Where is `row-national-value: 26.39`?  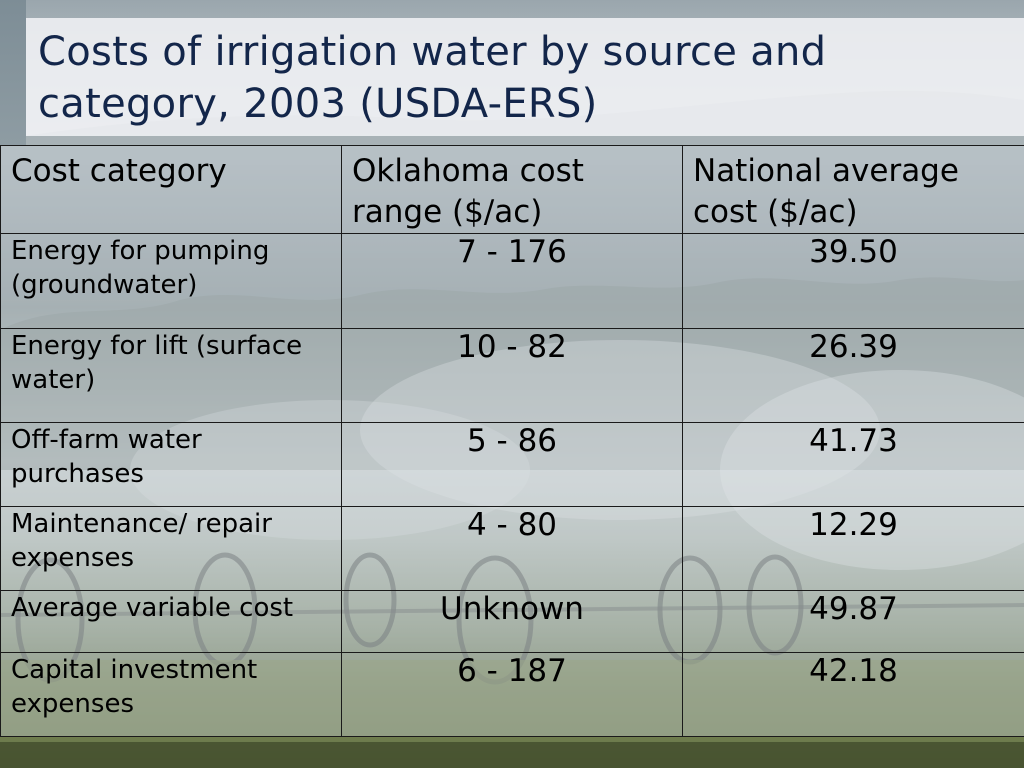
row-national-value: 26.39 is located at coordinates (853, 375).